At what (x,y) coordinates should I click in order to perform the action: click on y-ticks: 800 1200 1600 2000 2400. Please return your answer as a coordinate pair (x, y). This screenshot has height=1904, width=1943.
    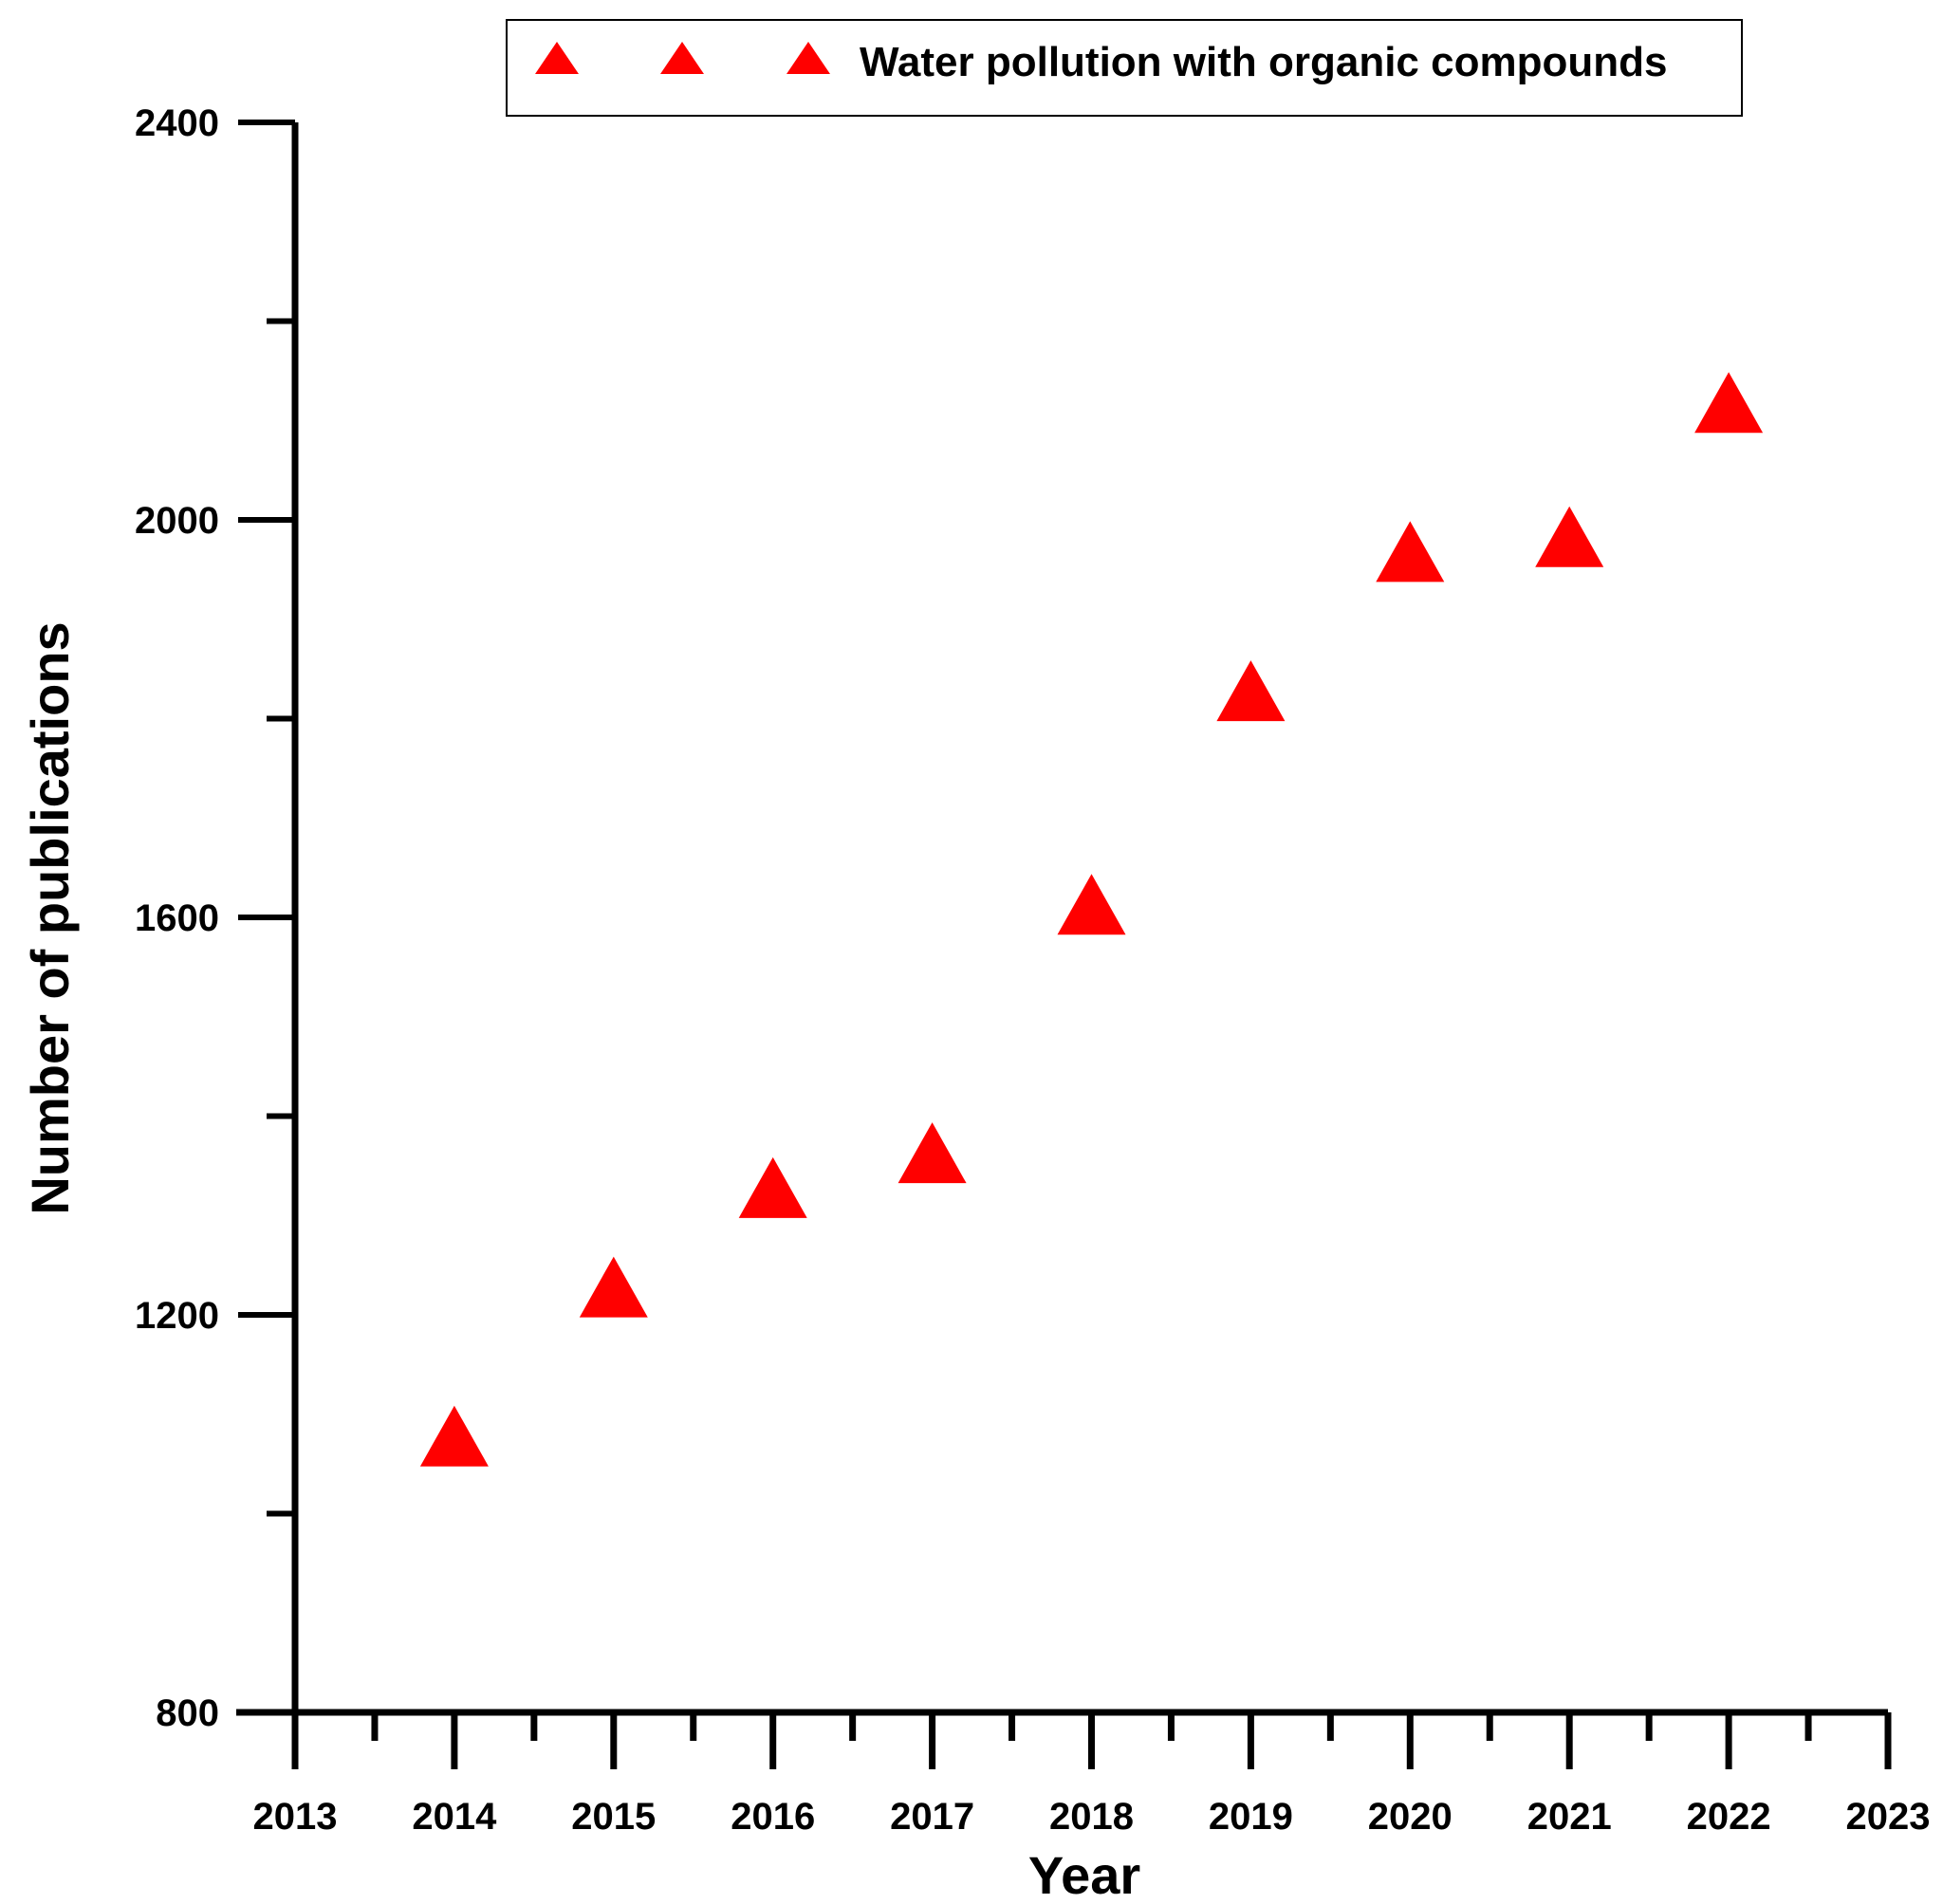
    Looking at the image, I should click on (215, 918).